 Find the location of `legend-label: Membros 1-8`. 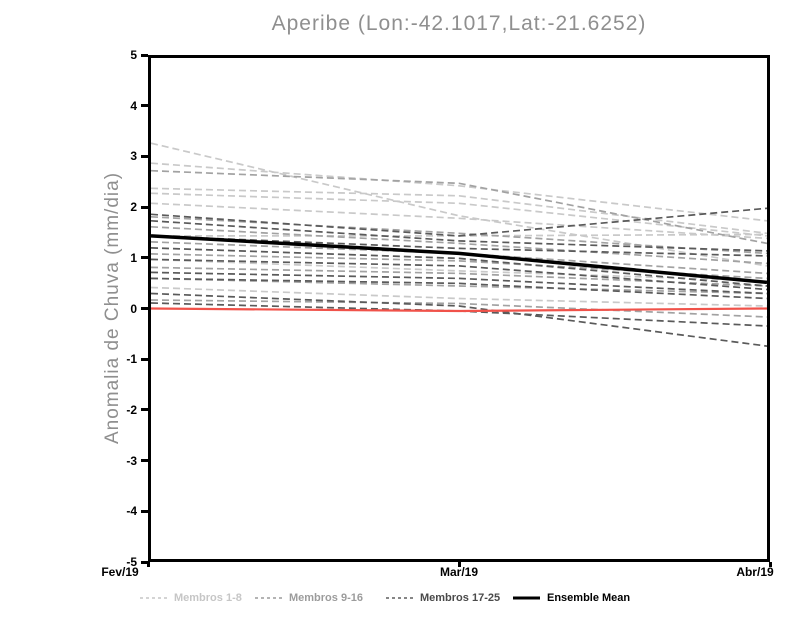

legend-label: Membros 1-8 is located at coordinates (208, 598).